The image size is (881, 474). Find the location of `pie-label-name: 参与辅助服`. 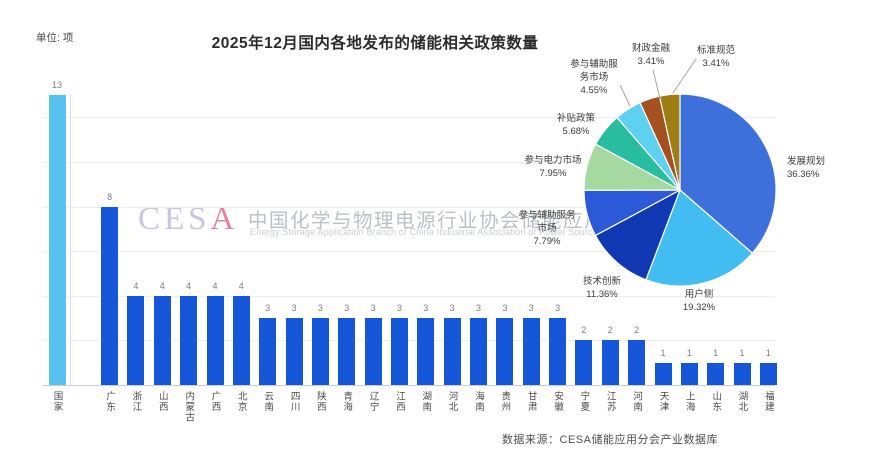

pie-label-name: 参与辅助服 is located at coordinates (594, 64).